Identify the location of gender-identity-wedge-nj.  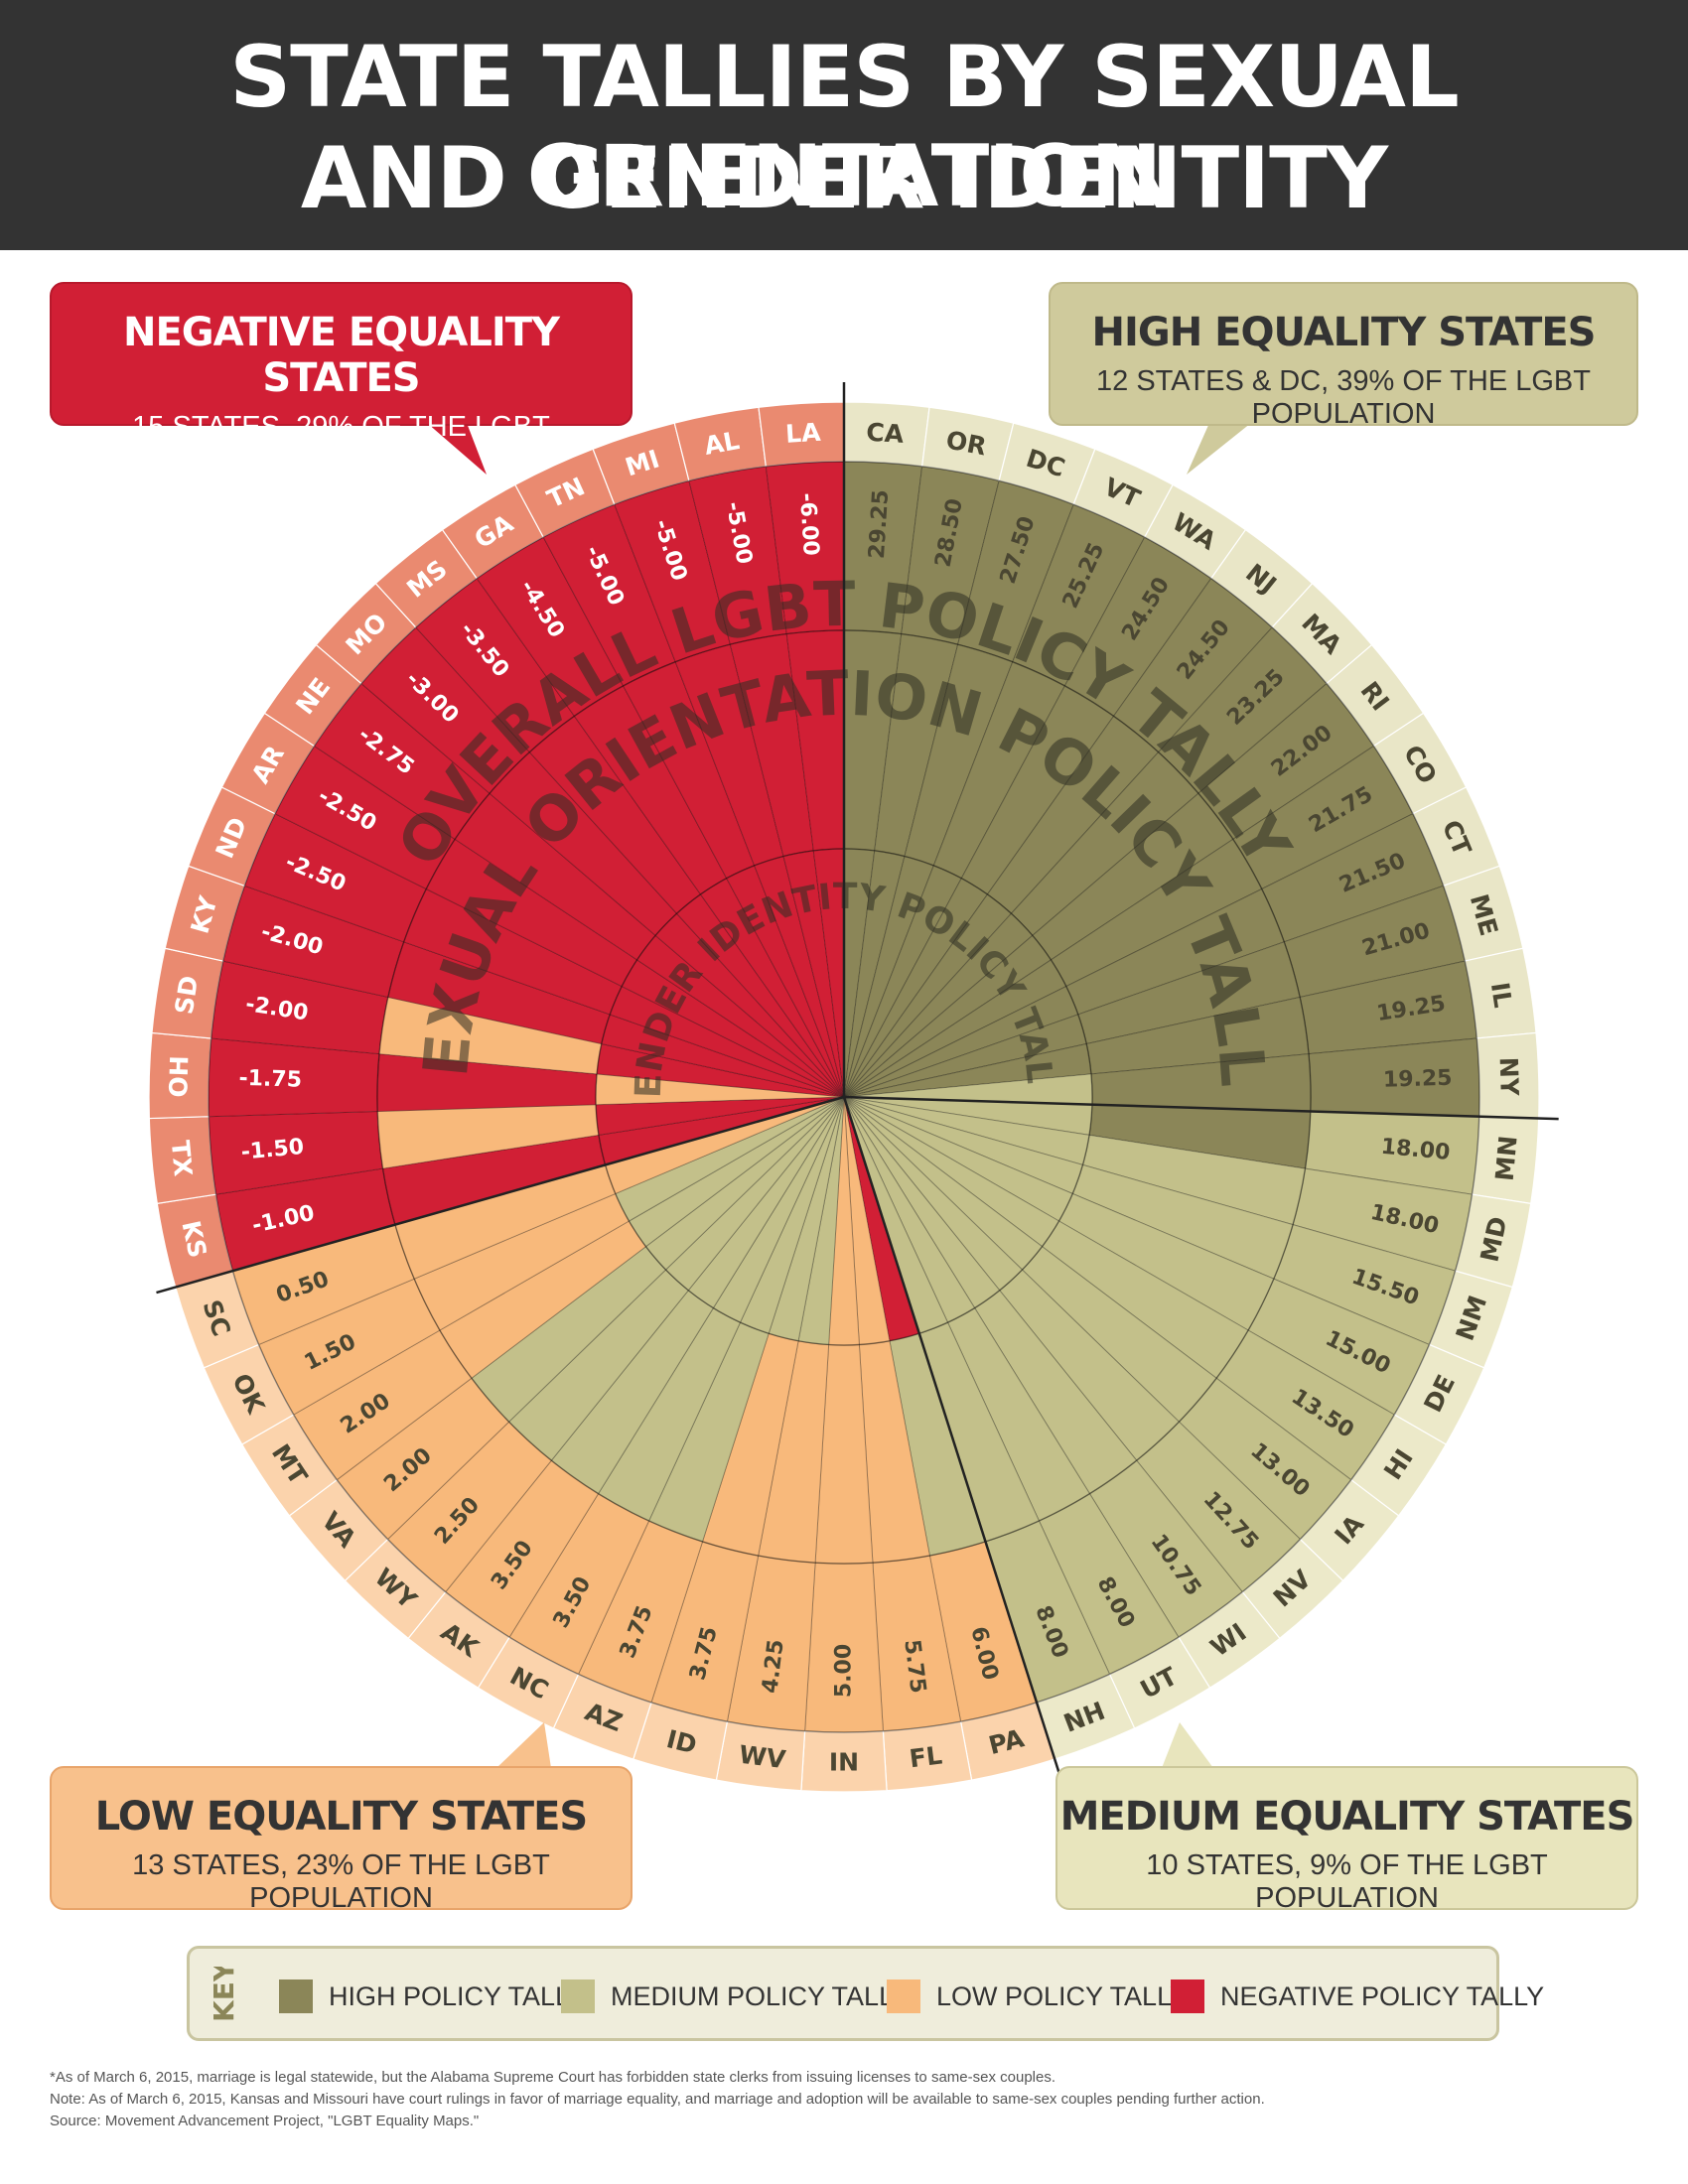
(928, 995).